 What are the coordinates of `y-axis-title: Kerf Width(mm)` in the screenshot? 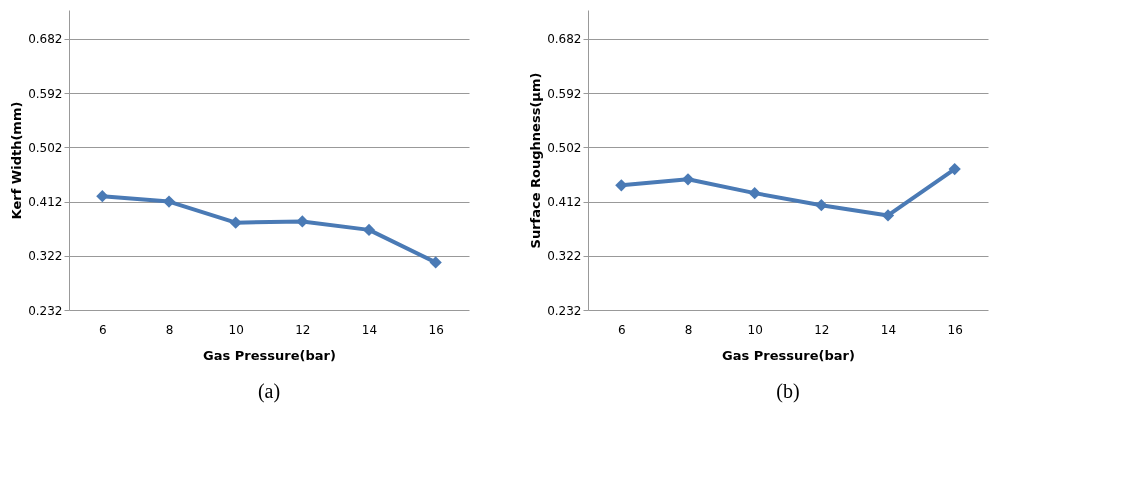 It's located at (17, 160).